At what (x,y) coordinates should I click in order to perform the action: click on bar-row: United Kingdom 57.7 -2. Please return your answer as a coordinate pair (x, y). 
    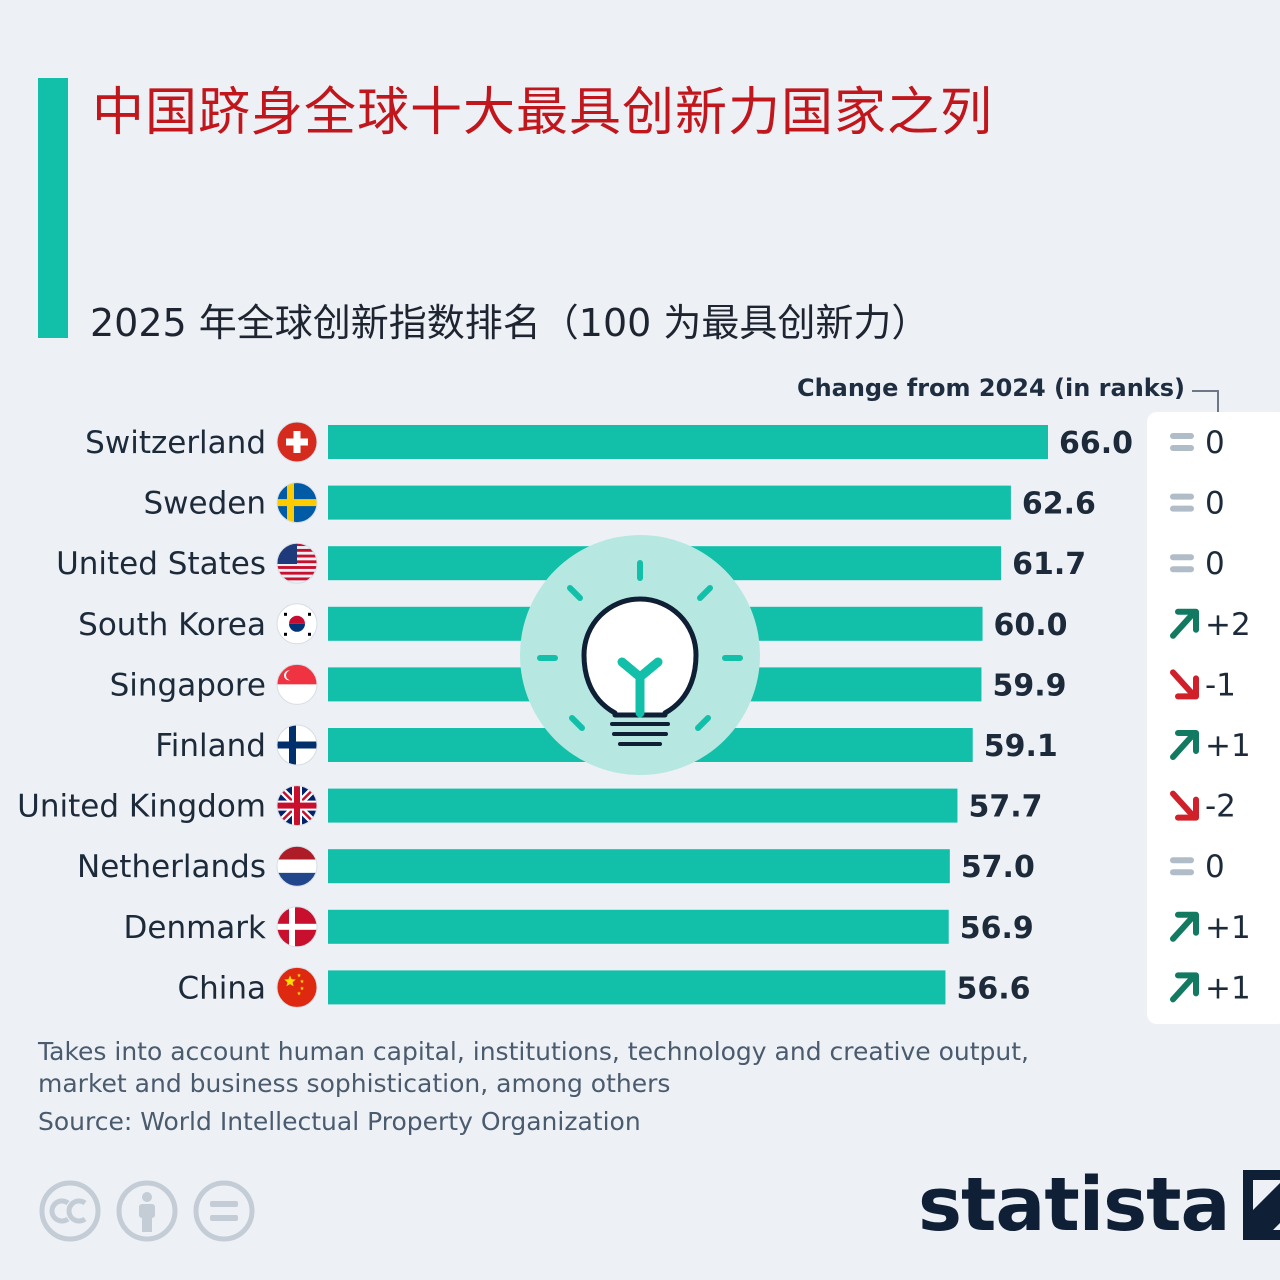
    Looking at the image, I should click on (626, 806).